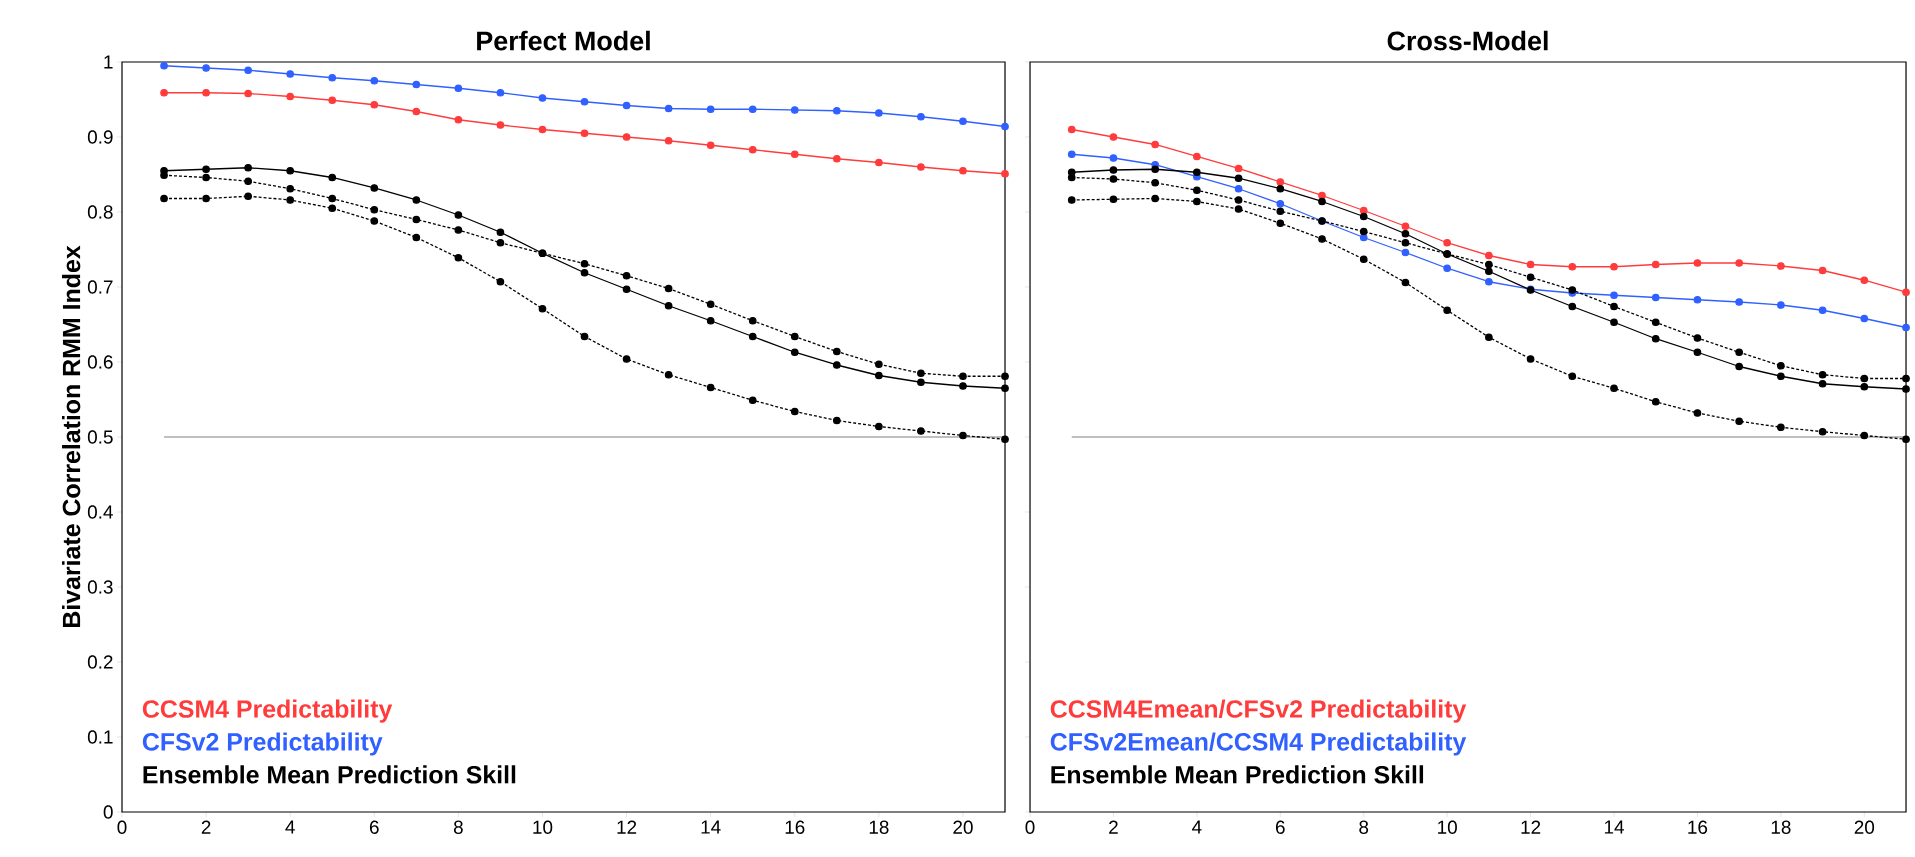 This screenshot has width=1915, height=857. Describe the element at coordinates (262, 744) in the screenshot. I see `text: CFSv2 Predictability` at that location.